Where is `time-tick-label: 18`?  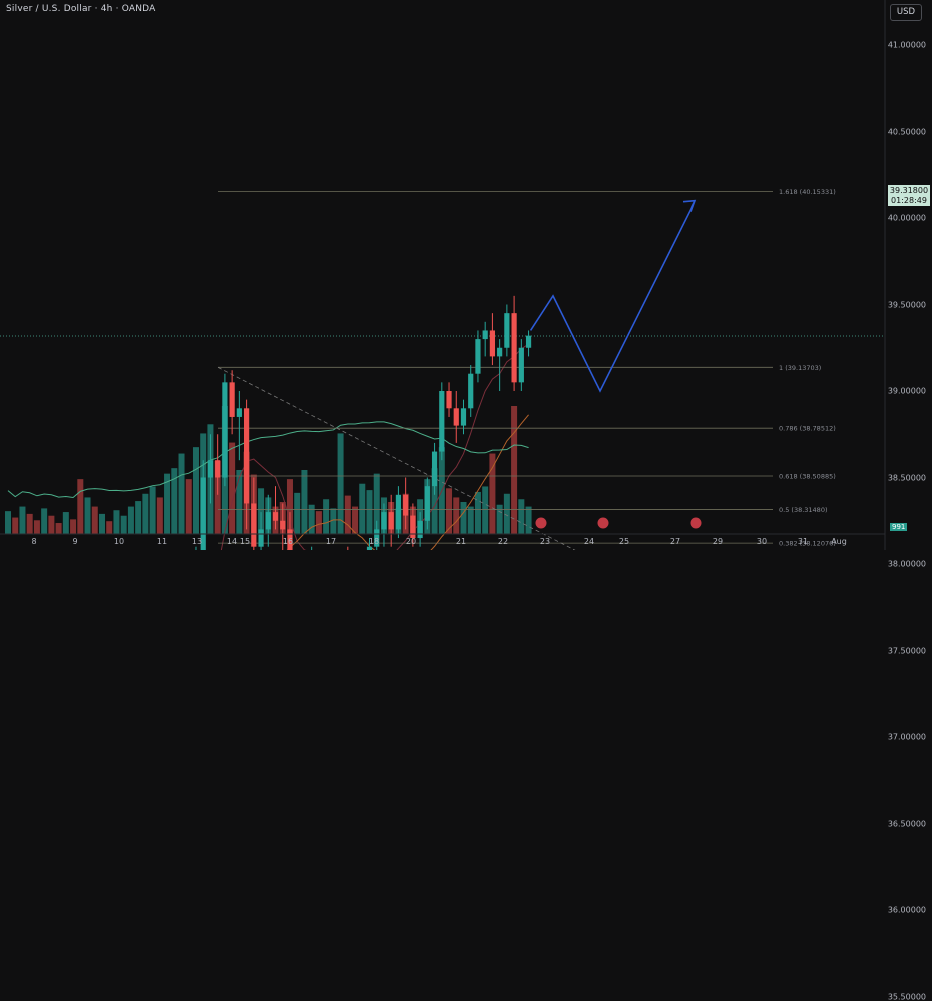 time-tick-label: 18 is located at coordinates (374, 541).